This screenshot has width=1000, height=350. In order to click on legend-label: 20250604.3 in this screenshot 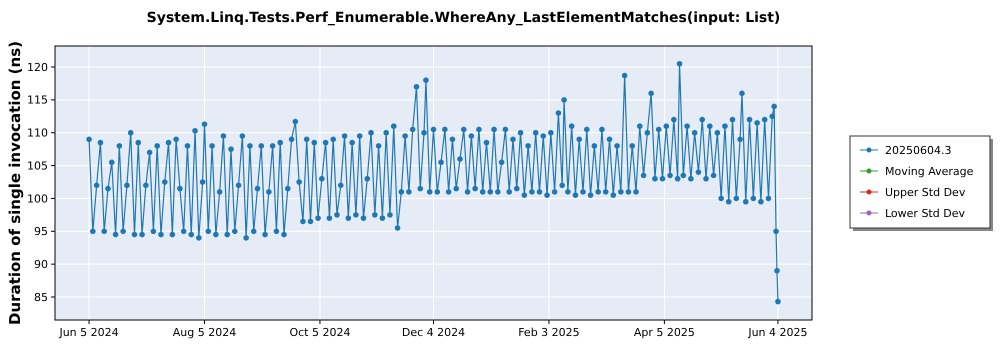, I will do `click(918, 150)`.